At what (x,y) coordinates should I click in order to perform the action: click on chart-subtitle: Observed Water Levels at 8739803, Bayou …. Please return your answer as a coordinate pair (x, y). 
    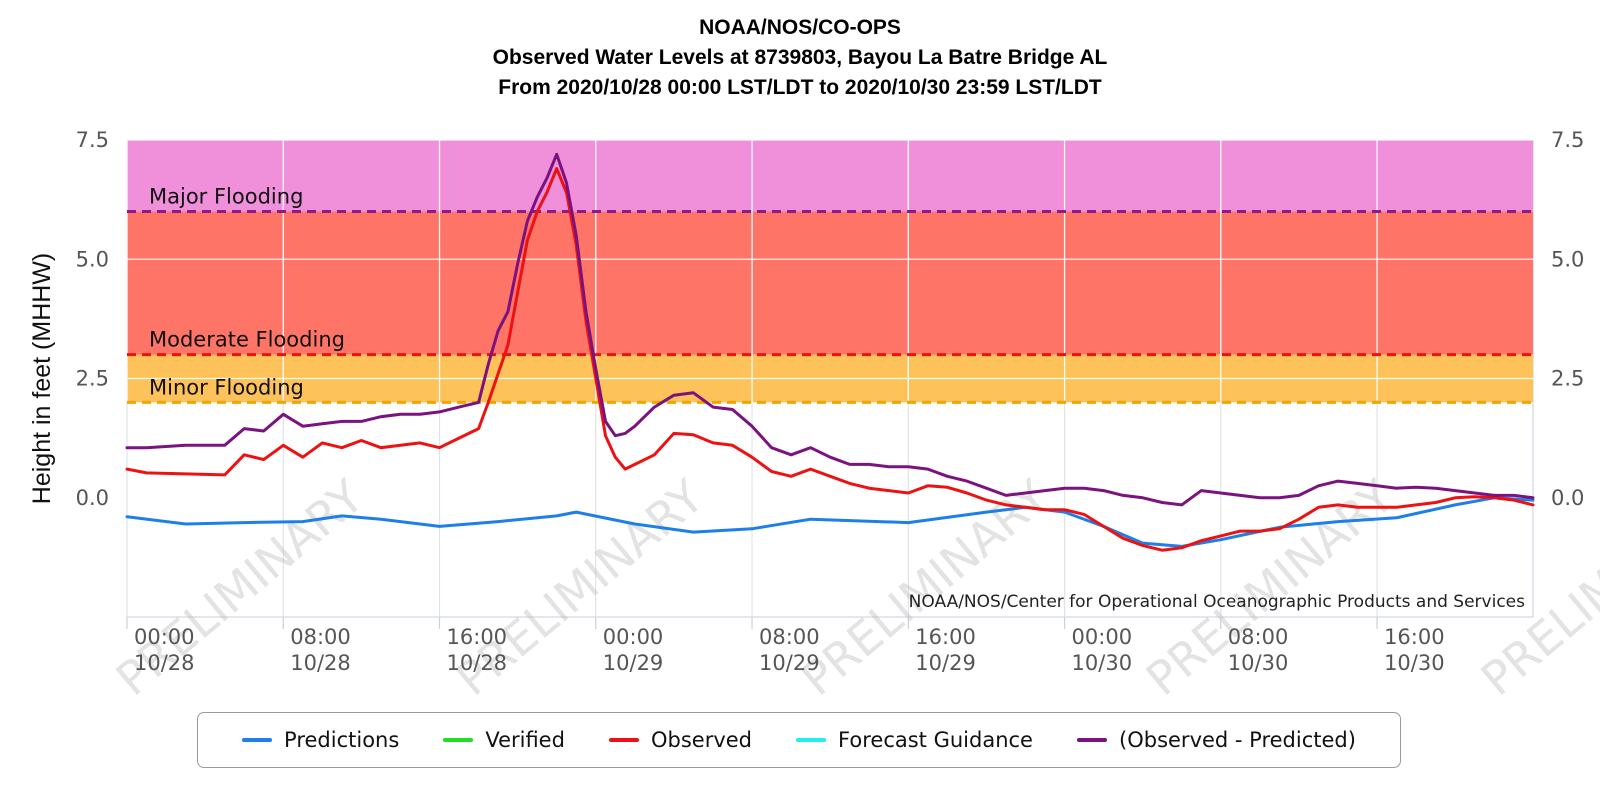
    Looking at the image, I should click on (800, 57).